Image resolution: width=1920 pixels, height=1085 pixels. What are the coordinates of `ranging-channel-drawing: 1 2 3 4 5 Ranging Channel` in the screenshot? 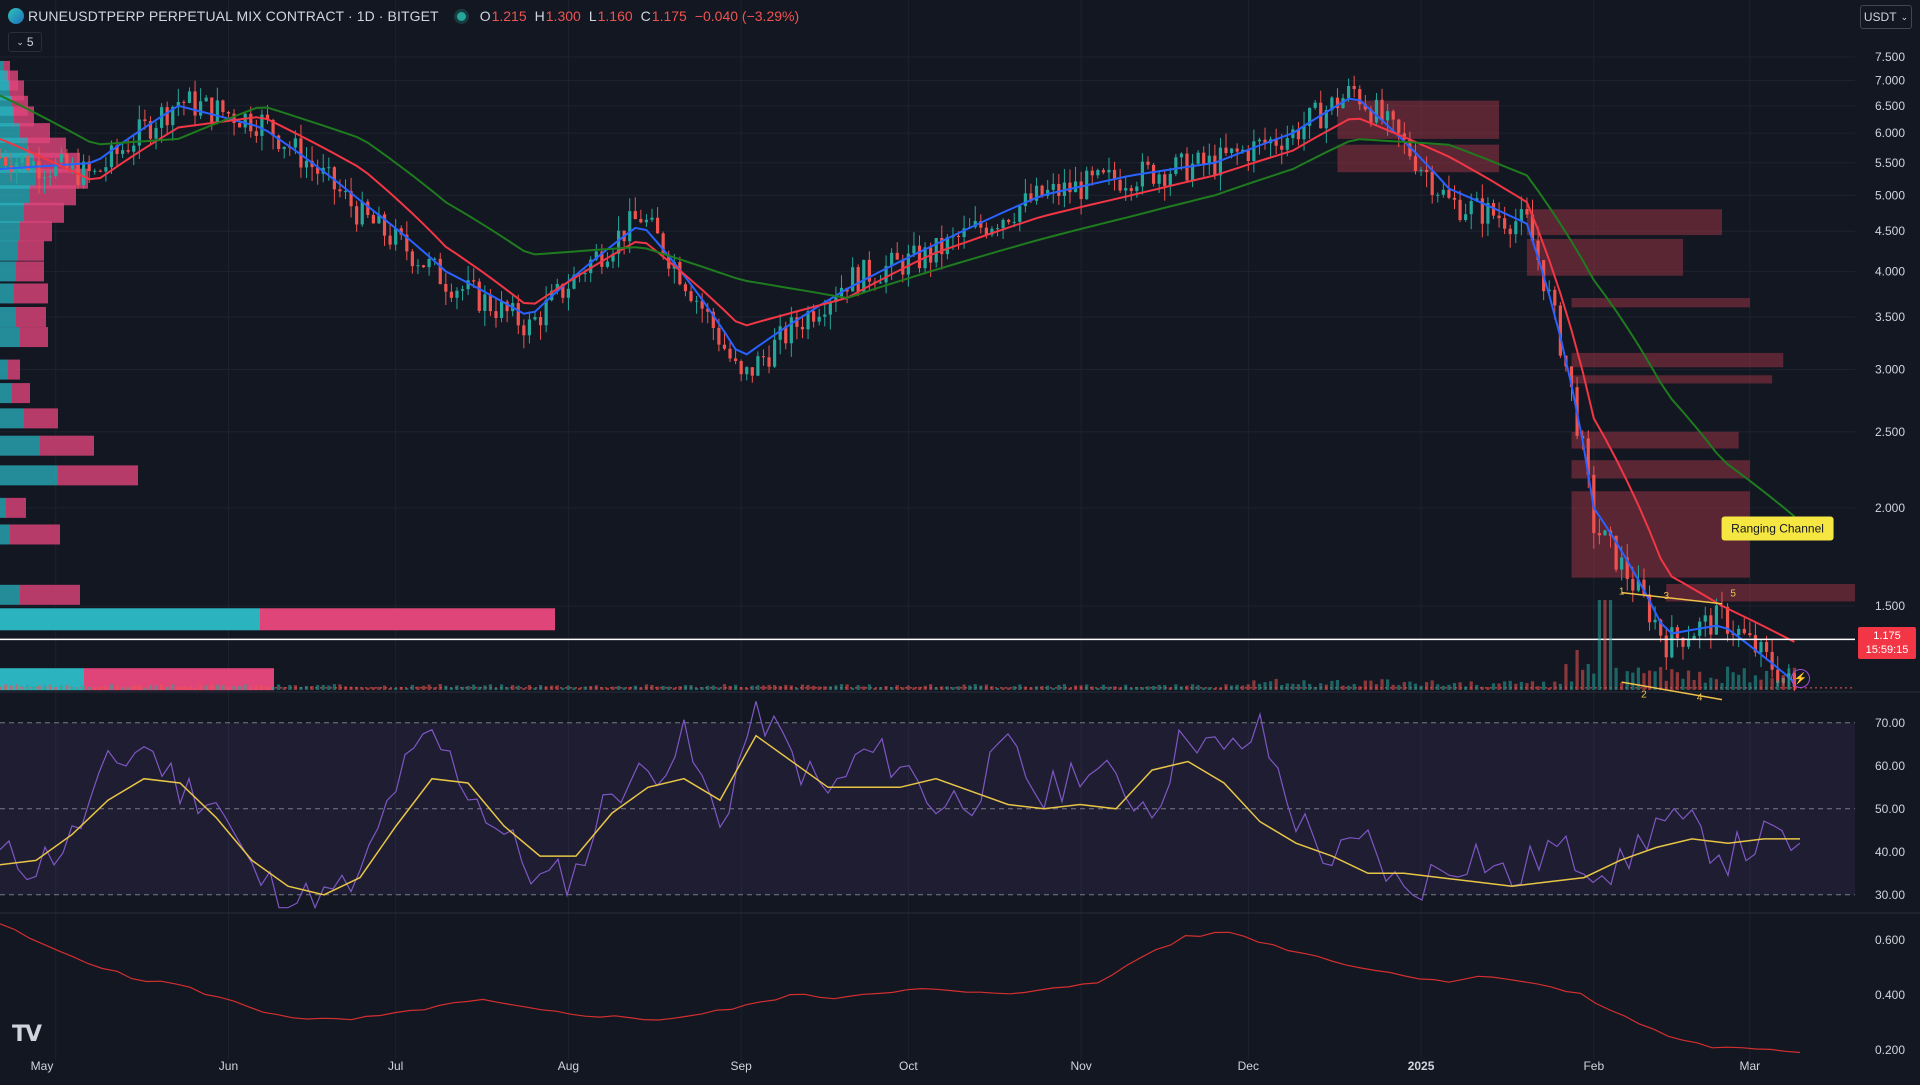 It's located at (1726, 610).